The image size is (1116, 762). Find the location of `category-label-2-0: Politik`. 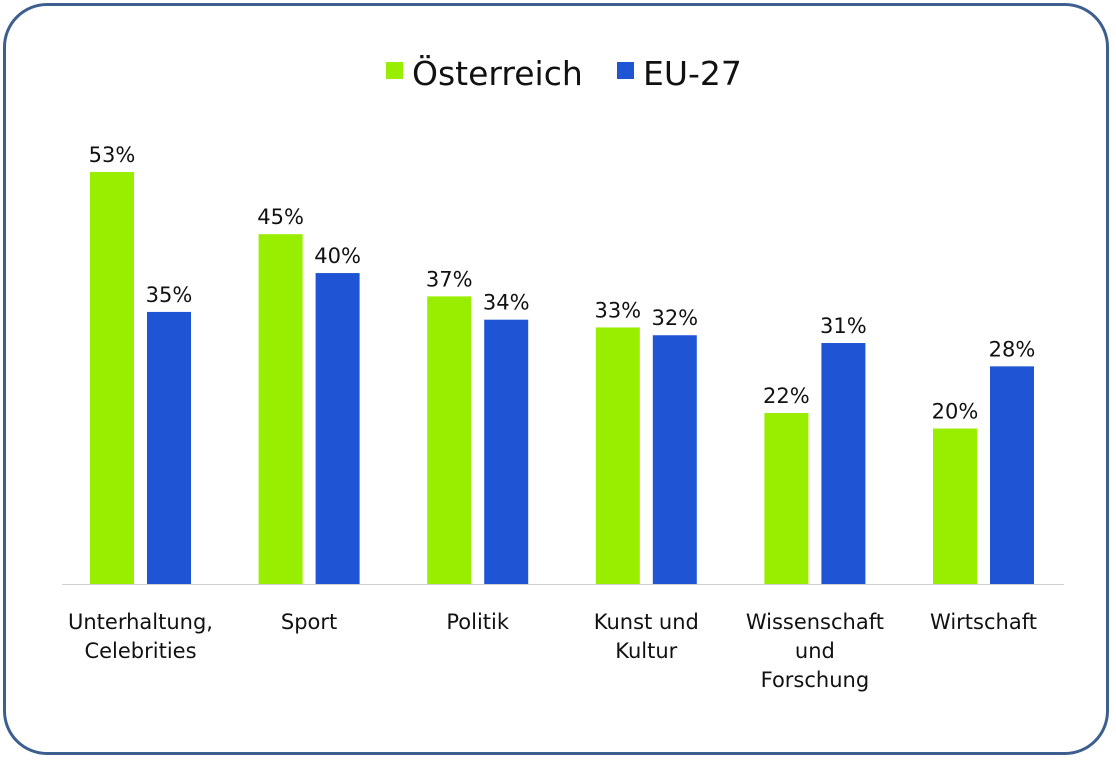

category-label-2-0: Politik is located at coordinates (478, 622).